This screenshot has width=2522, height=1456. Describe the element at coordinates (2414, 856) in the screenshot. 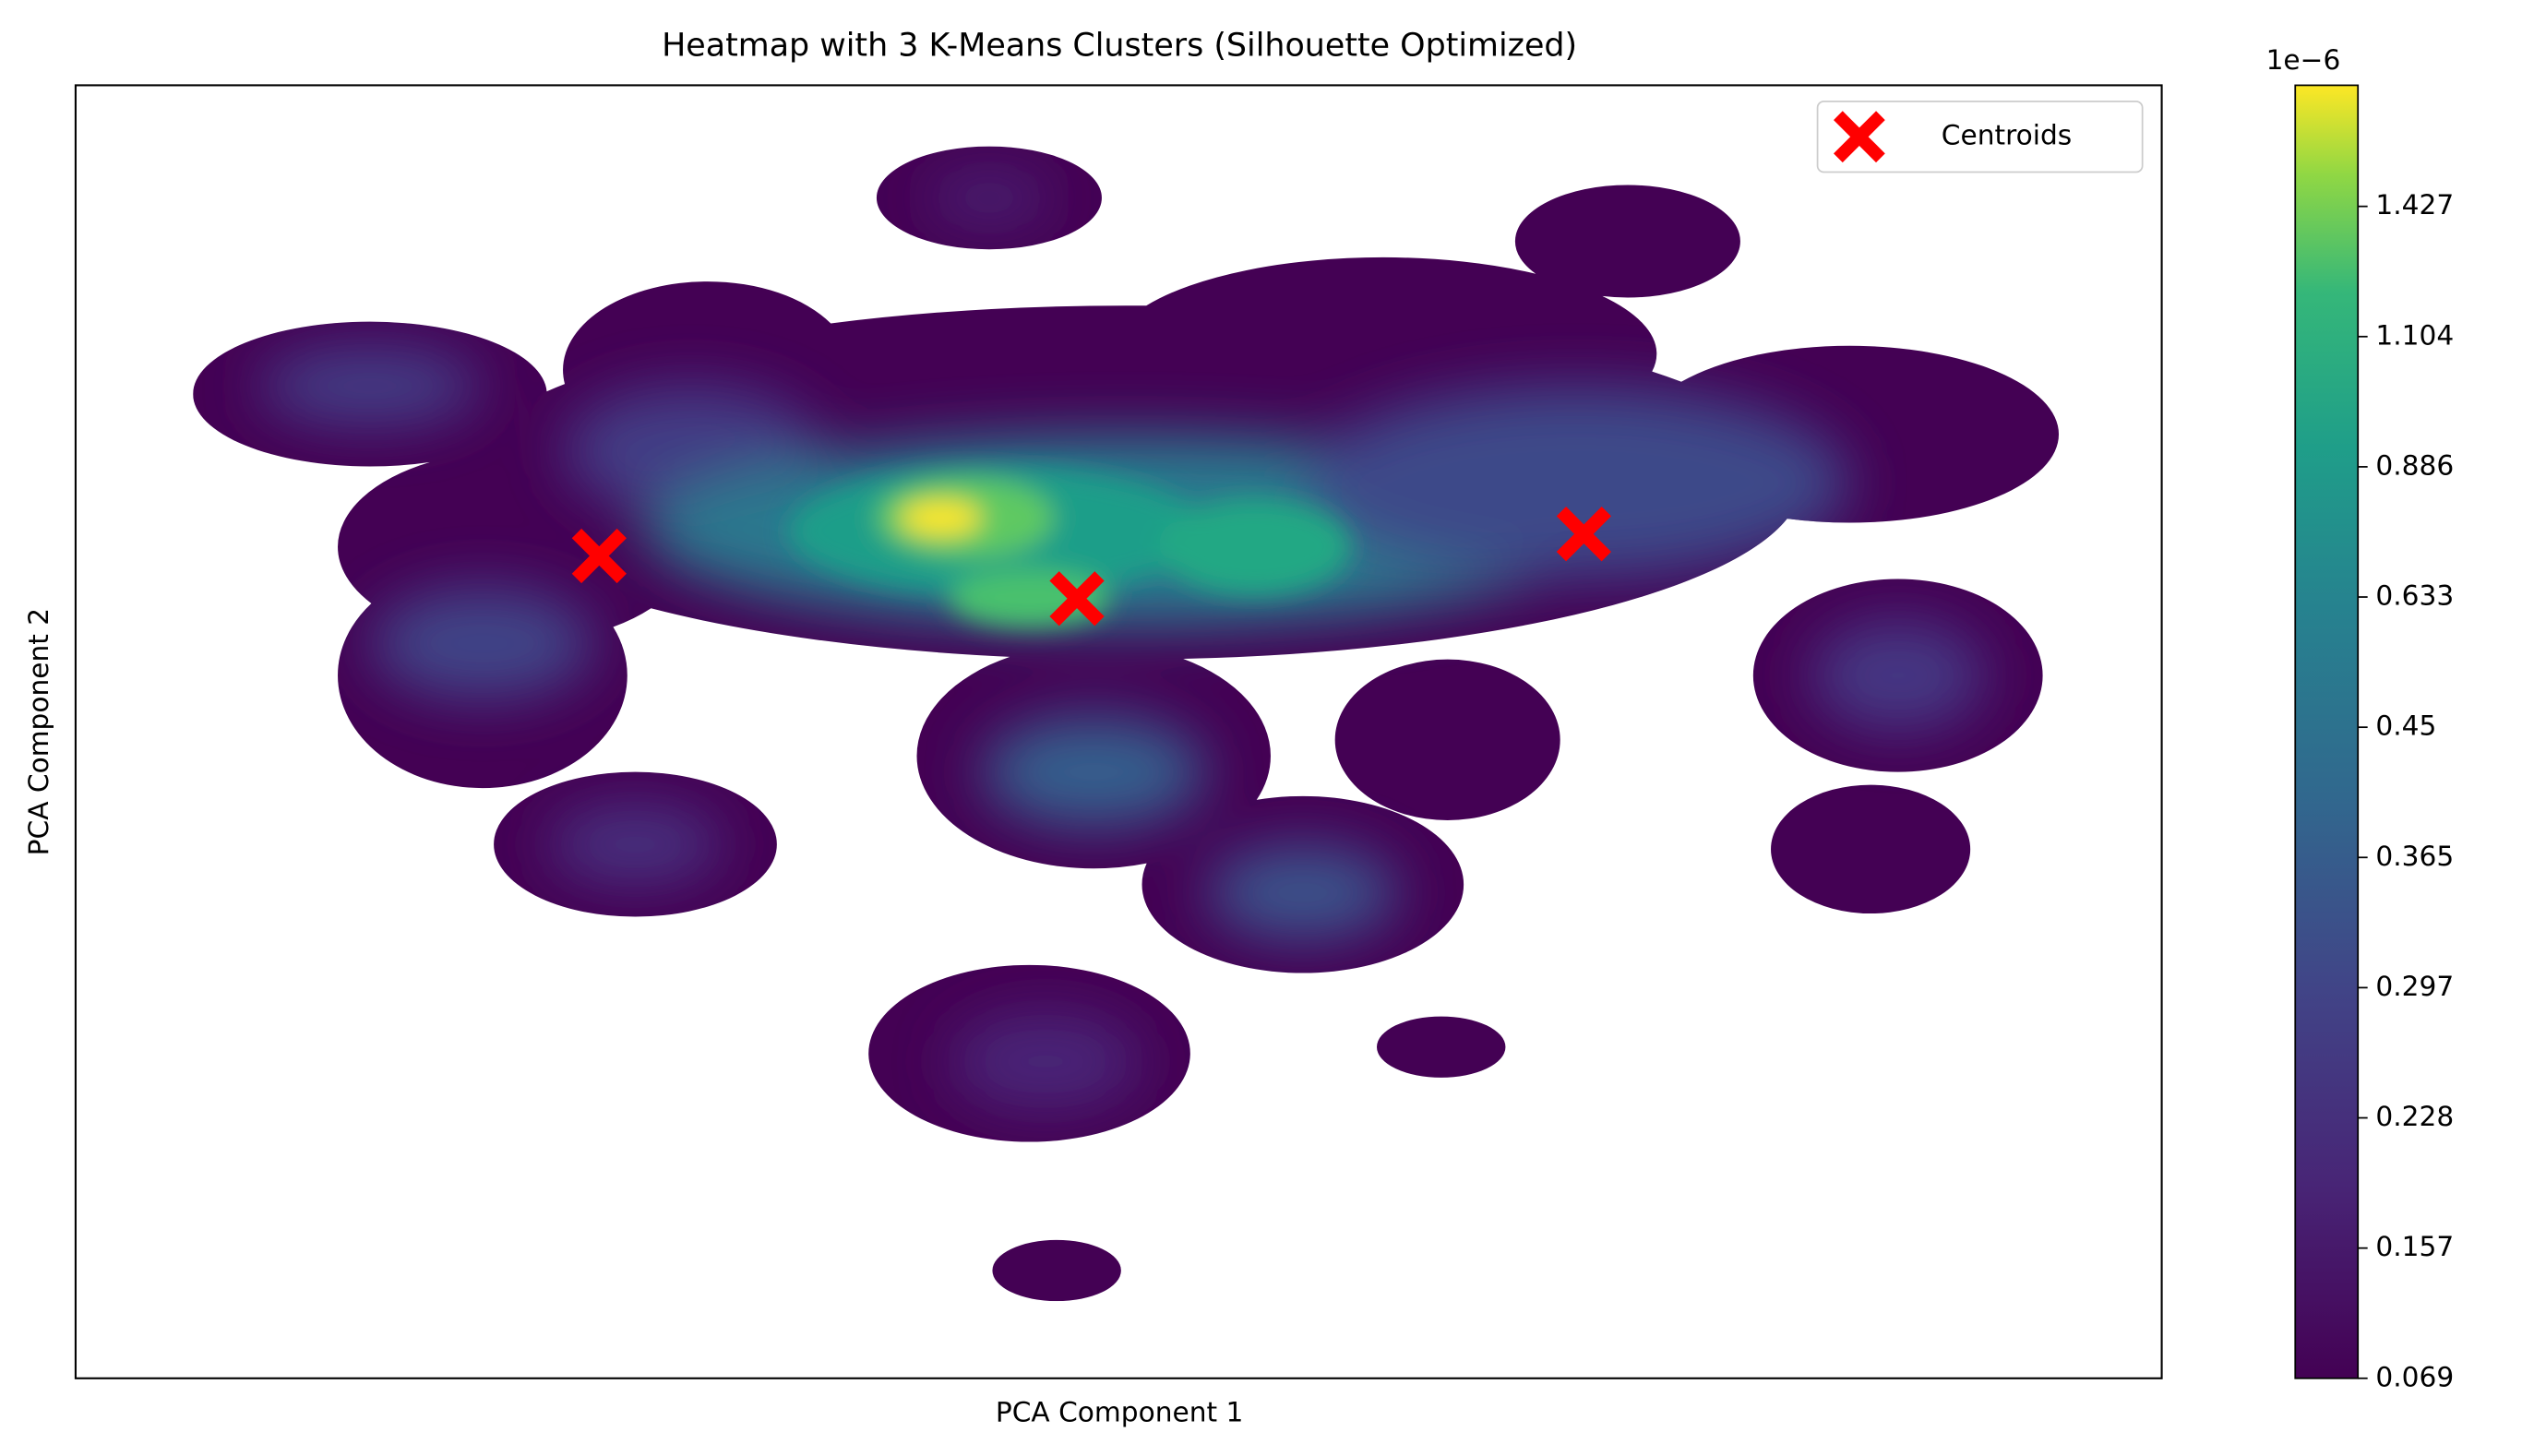

I see `colorbar-tick-label: 0.365` at that location.